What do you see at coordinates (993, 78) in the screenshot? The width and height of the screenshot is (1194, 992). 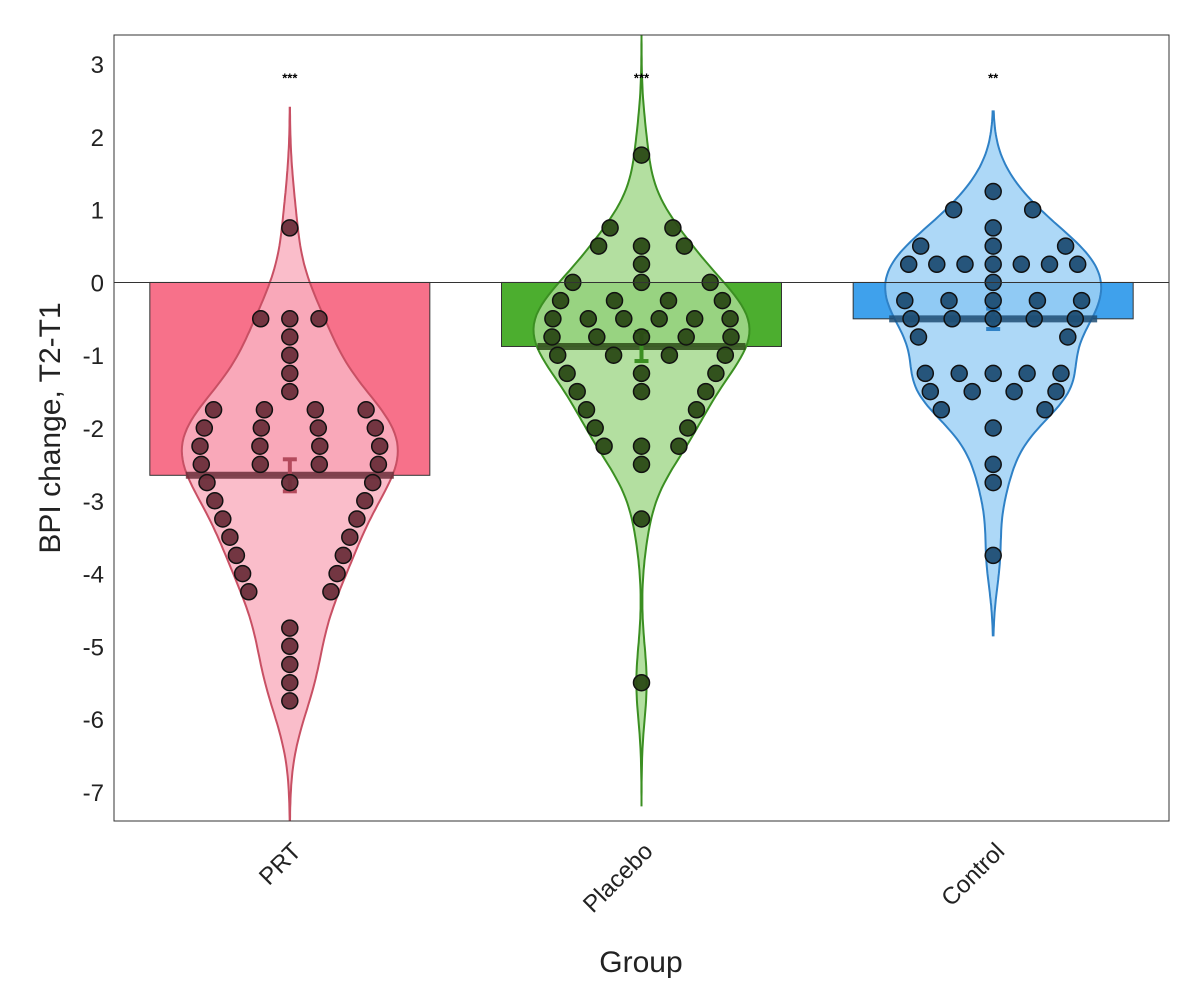 I see `significance-label: **` at bounding box center [993, 78].